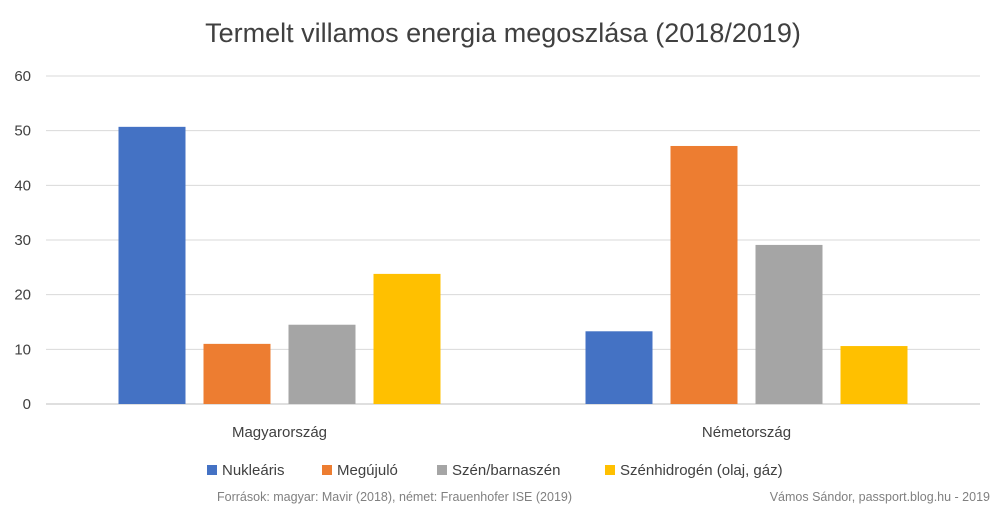  Describe the element at coordinates (22, 76) in the screenshot. I see `y-tick-label: 60` at that location.